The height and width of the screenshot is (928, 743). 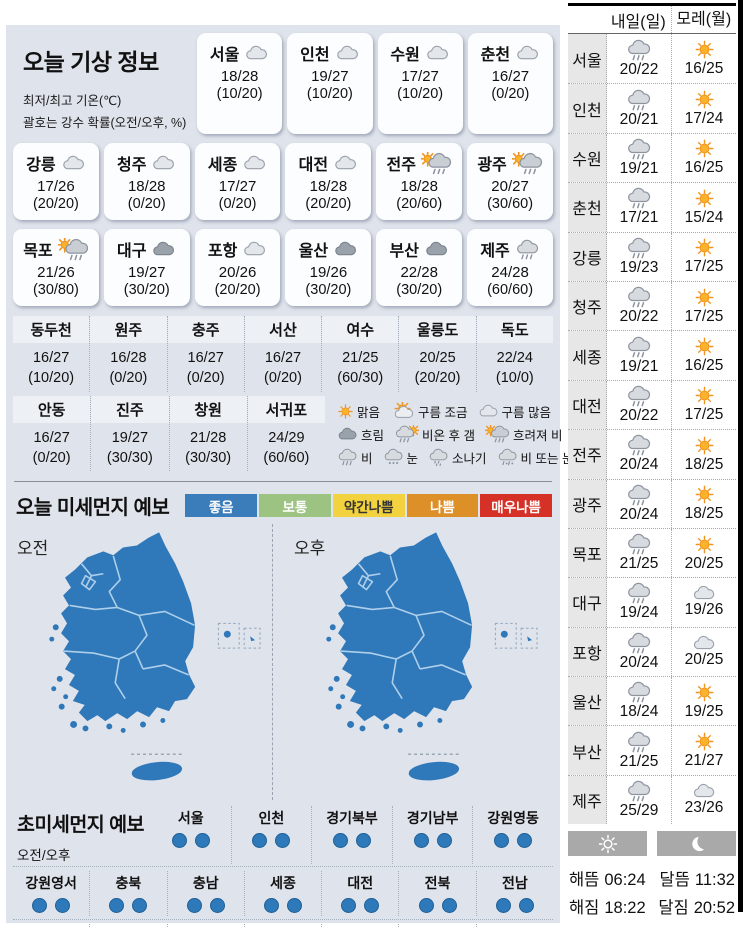 I want to click on city-rain-prob: (0/20), so click(x=237, y=204).